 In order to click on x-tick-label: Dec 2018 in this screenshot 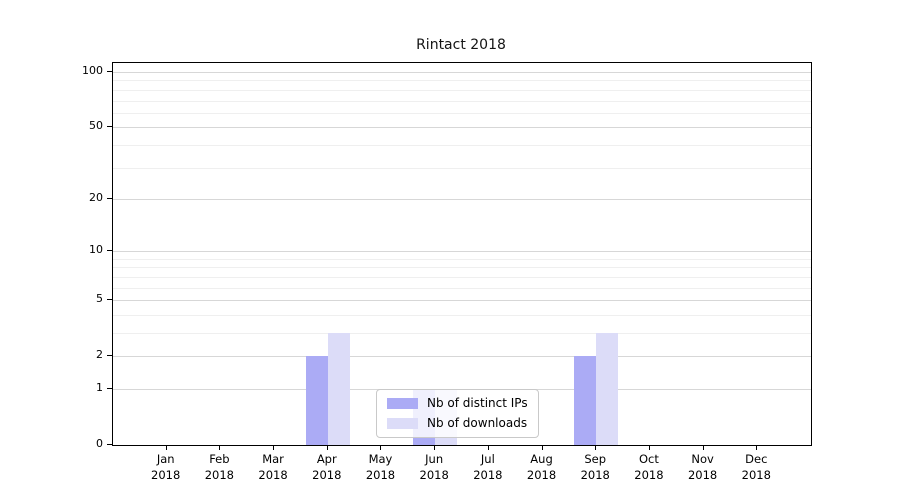, I will do `click(756, 467)`.